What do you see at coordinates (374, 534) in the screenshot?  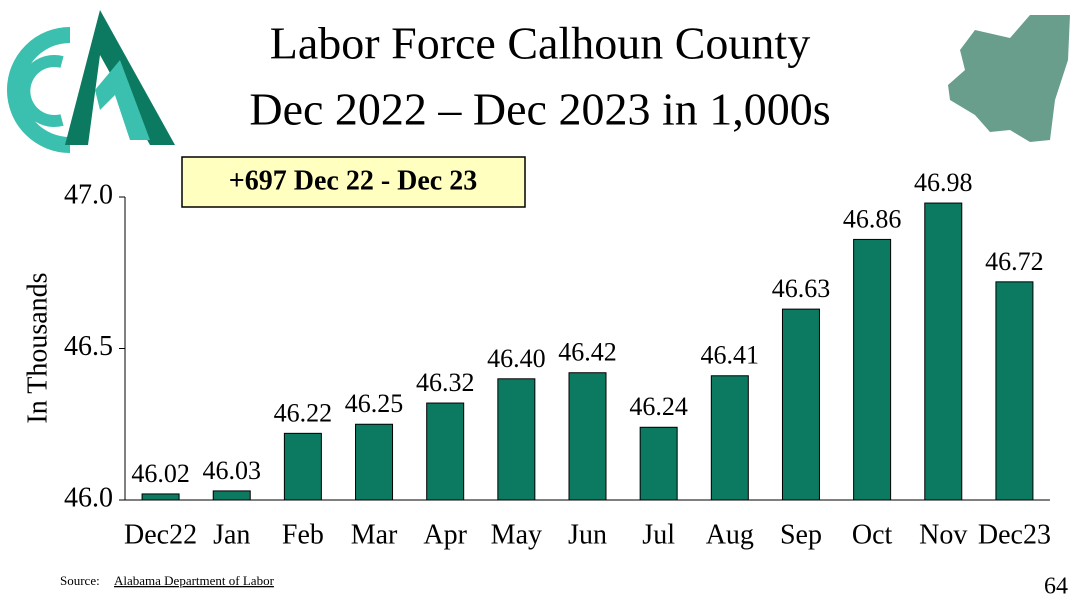 I see `x-tick-label: Mar` at bounding box center [374, 534].